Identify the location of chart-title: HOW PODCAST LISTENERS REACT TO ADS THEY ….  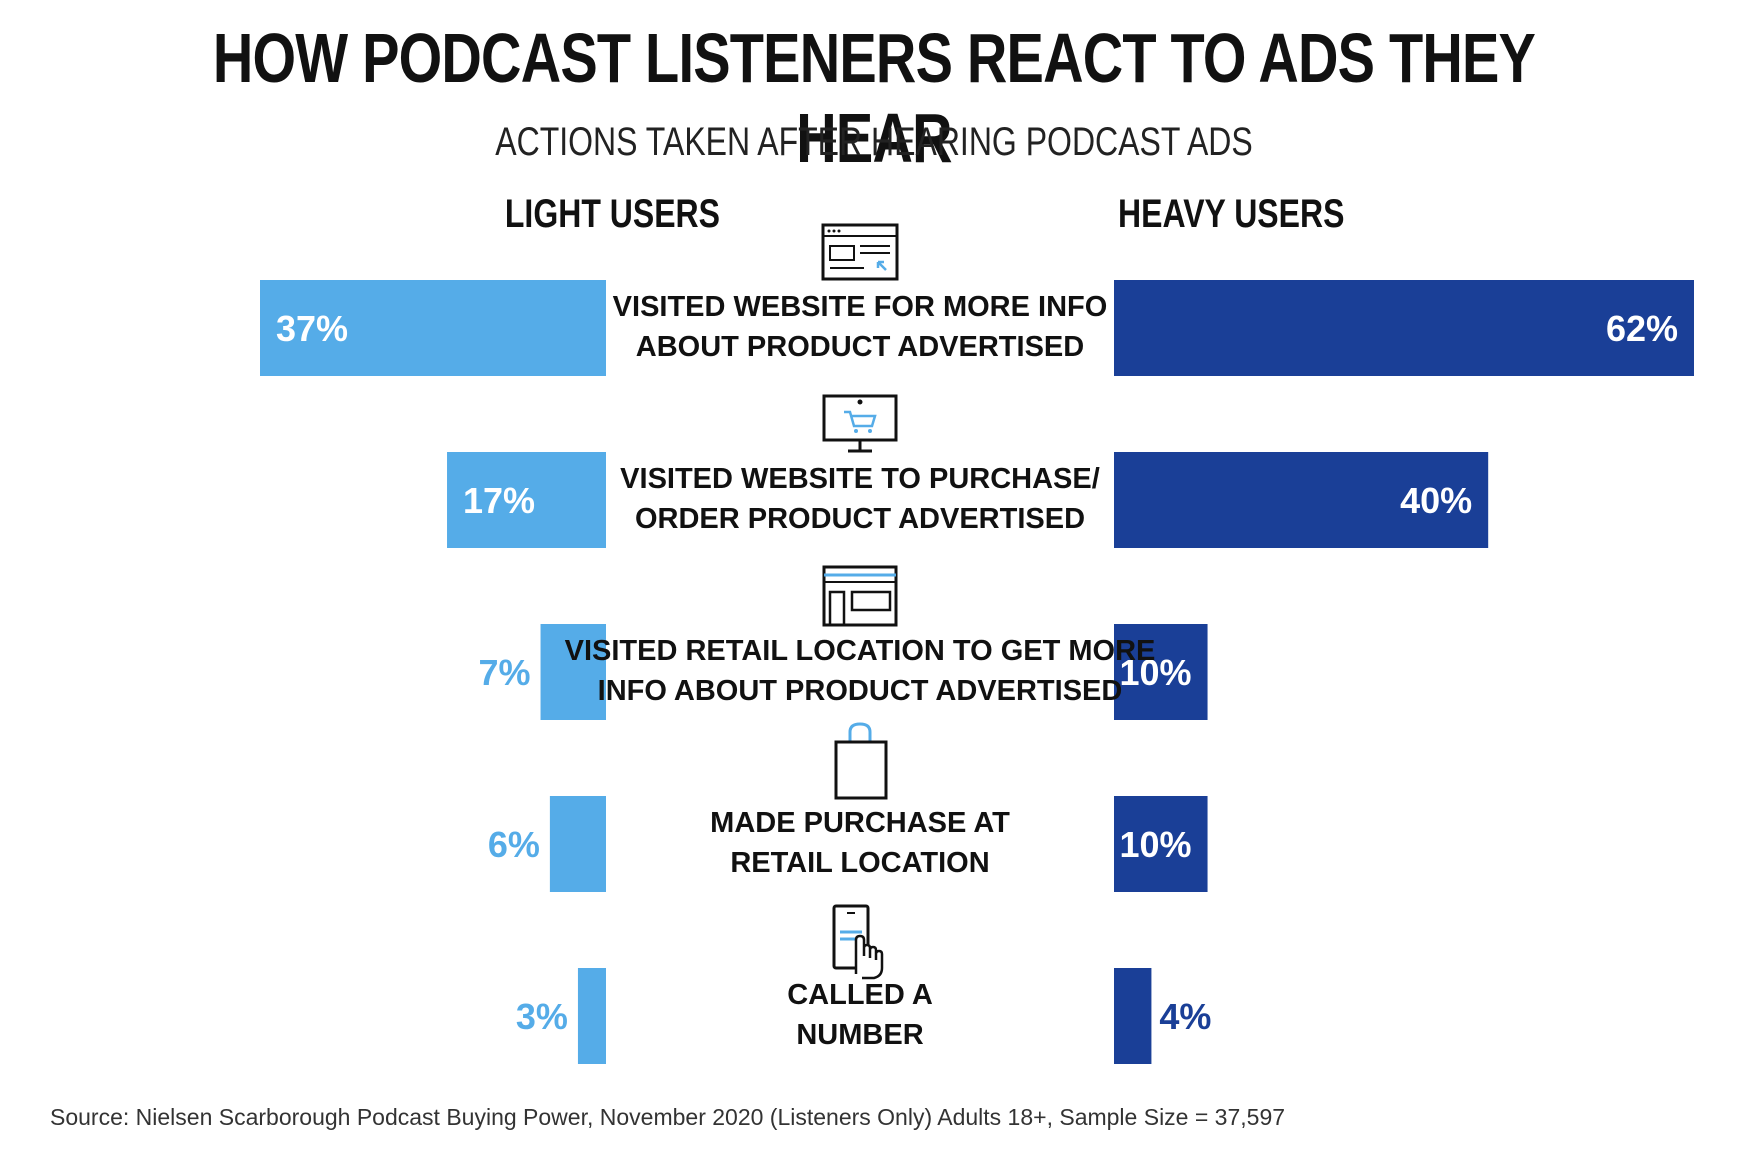
(874, 98).